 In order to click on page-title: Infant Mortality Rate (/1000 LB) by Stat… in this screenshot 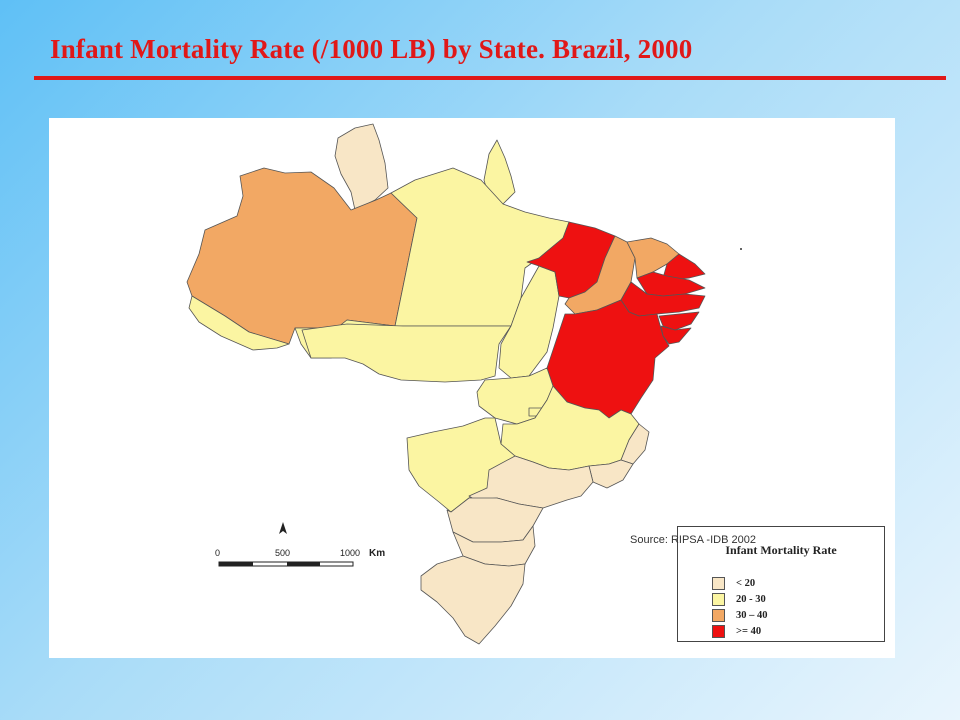, I will do `click(371, 49)`.